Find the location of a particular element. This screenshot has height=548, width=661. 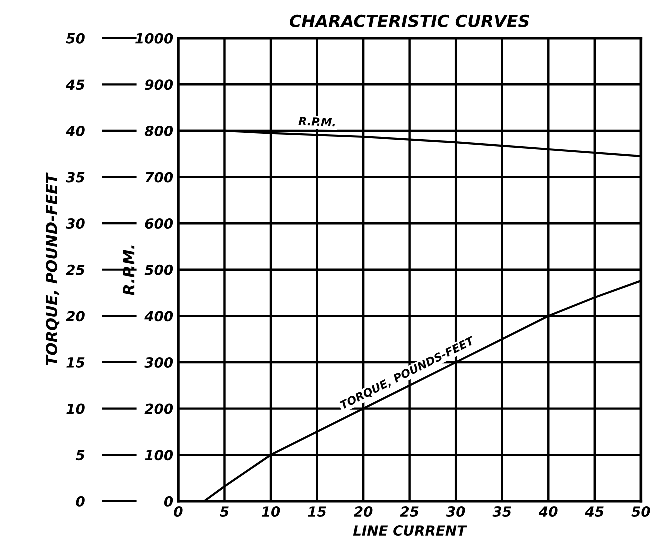

chart-title: CHARACTERISTIC CURVES is located at coordinates (410, 21).